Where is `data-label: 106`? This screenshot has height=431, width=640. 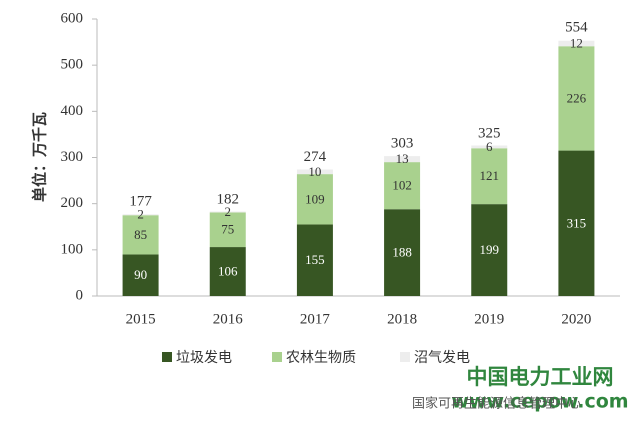
data-label: 106 is located at coordinates (228, 271).